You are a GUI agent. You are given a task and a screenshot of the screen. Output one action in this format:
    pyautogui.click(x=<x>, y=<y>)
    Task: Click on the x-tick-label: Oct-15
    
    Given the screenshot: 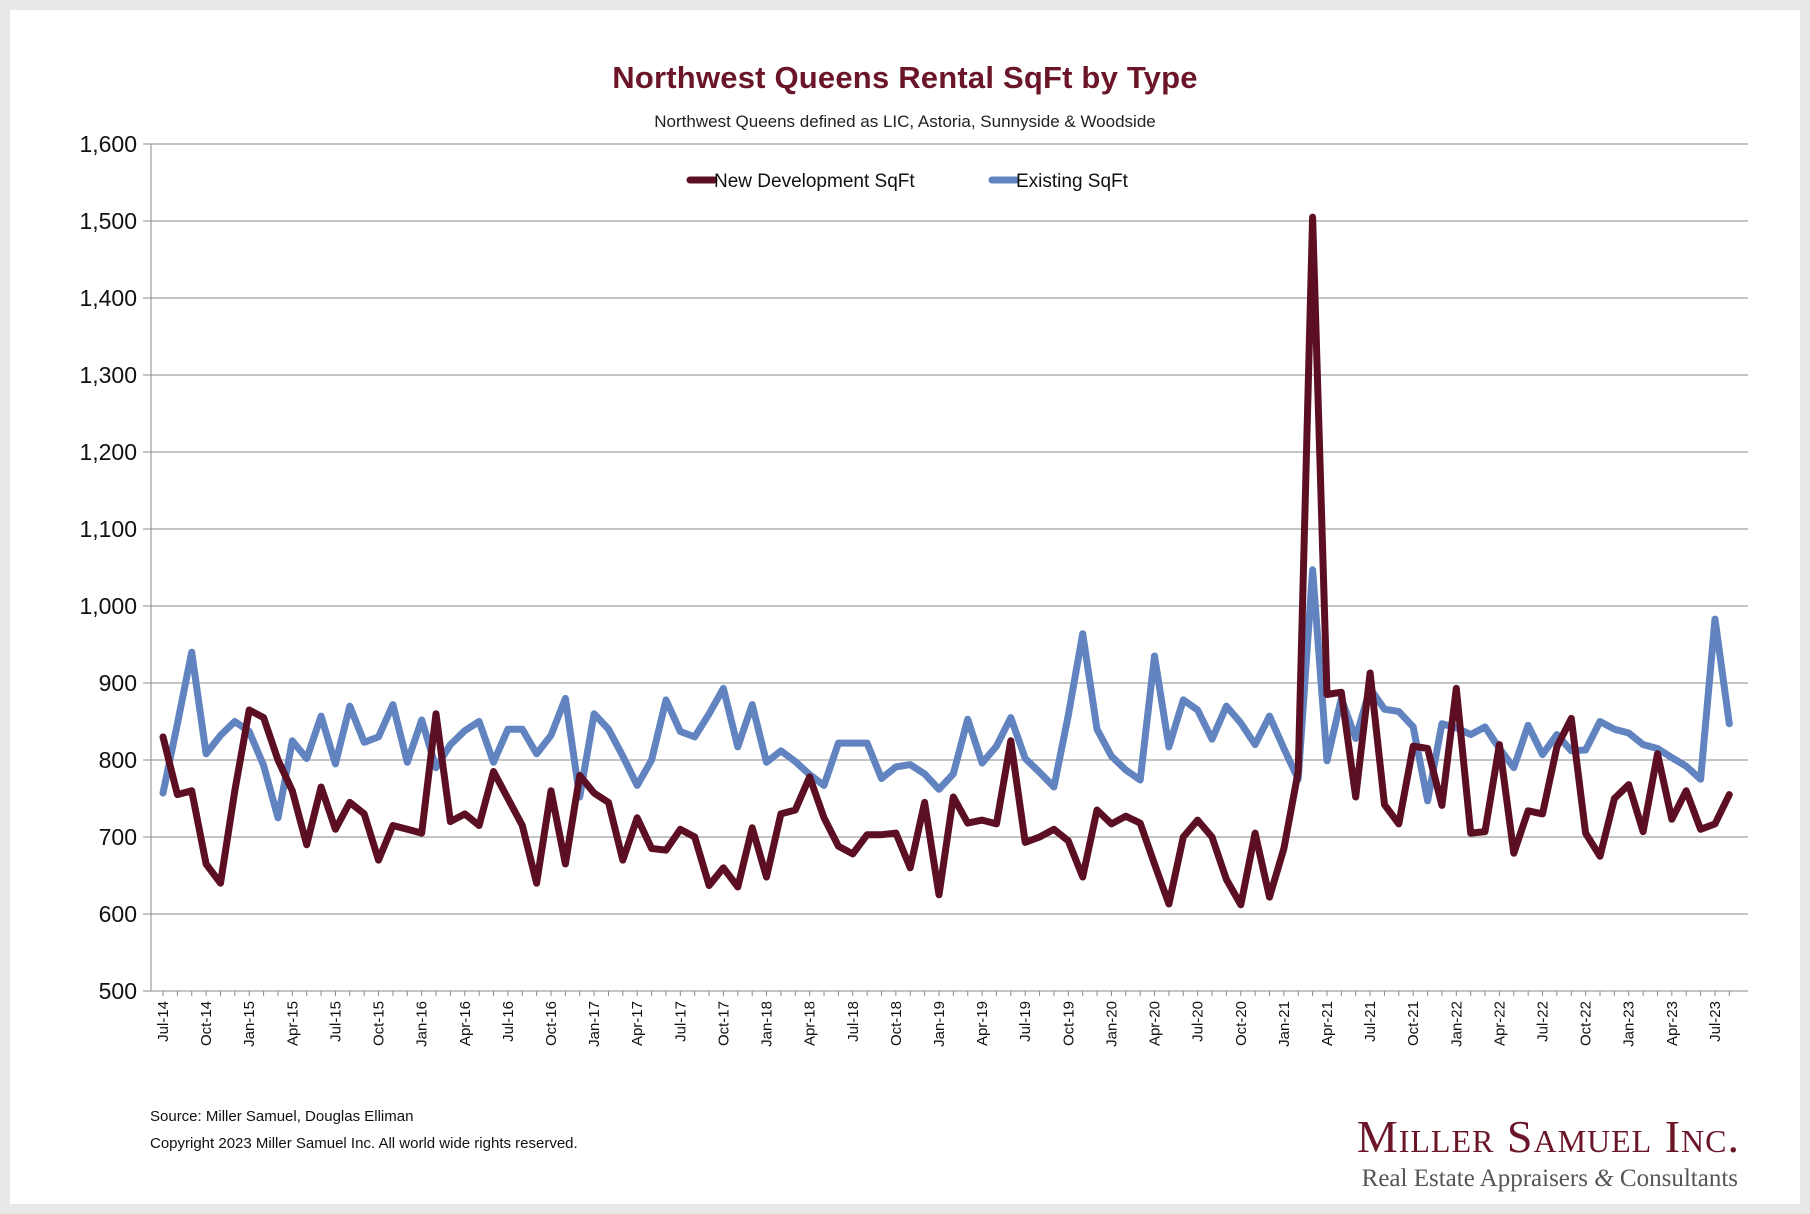 What is the action you would take?
    pyautogui.click(x=379, y=1023)
    